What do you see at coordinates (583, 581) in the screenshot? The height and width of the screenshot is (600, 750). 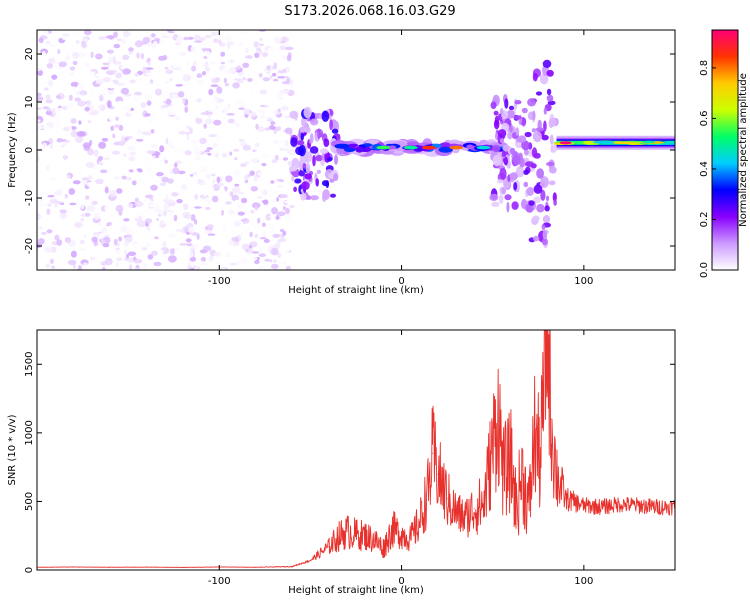 I see `snr-x-tick-label: 100` at bounding box center [583, 581].